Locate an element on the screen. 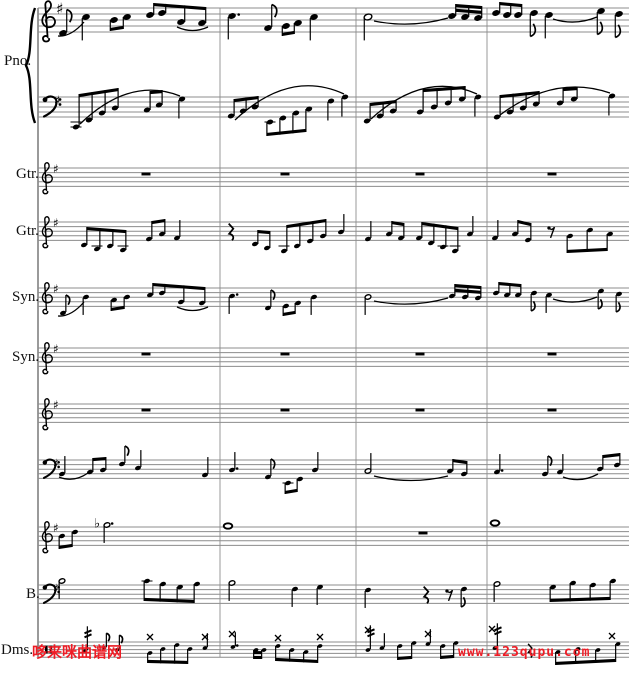 This screenshot has width=630, height=674. piano-brace is located at coordinates (30, 65).